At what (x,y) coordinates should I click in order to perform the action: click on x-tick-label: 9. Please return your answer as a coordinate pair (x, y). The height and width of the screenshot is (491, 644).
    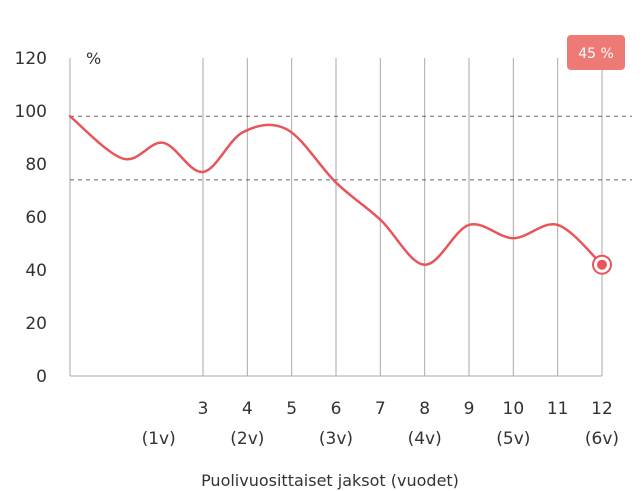
    Looking at the image, I should click on (469, 409).